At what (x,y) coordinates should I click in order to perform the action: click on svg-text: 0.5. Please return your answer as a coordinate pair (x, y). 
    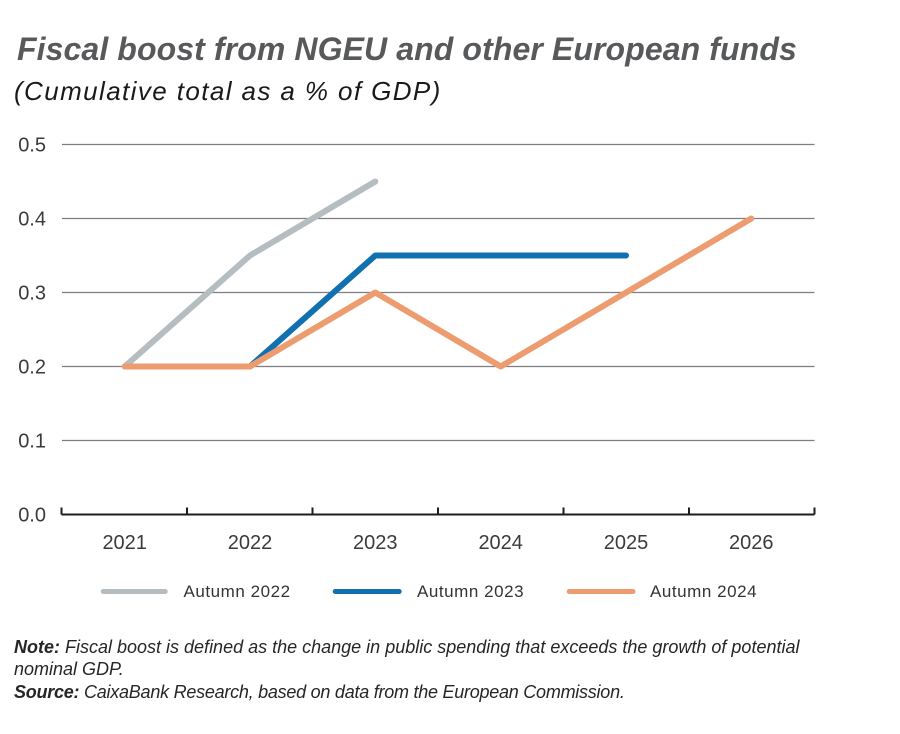
    Looking at the image, I should click on (32, 146).